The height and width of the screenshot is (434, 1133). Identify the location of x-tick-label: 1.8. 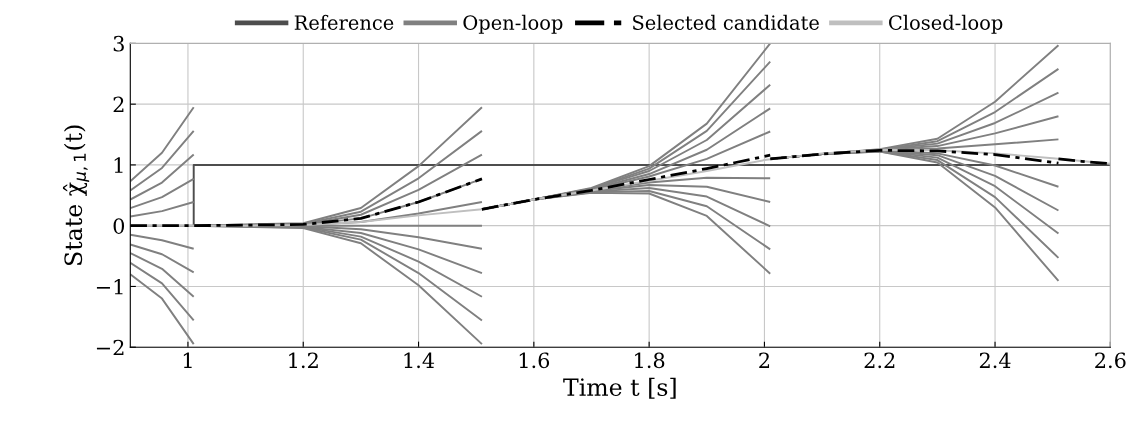
(650, 360).